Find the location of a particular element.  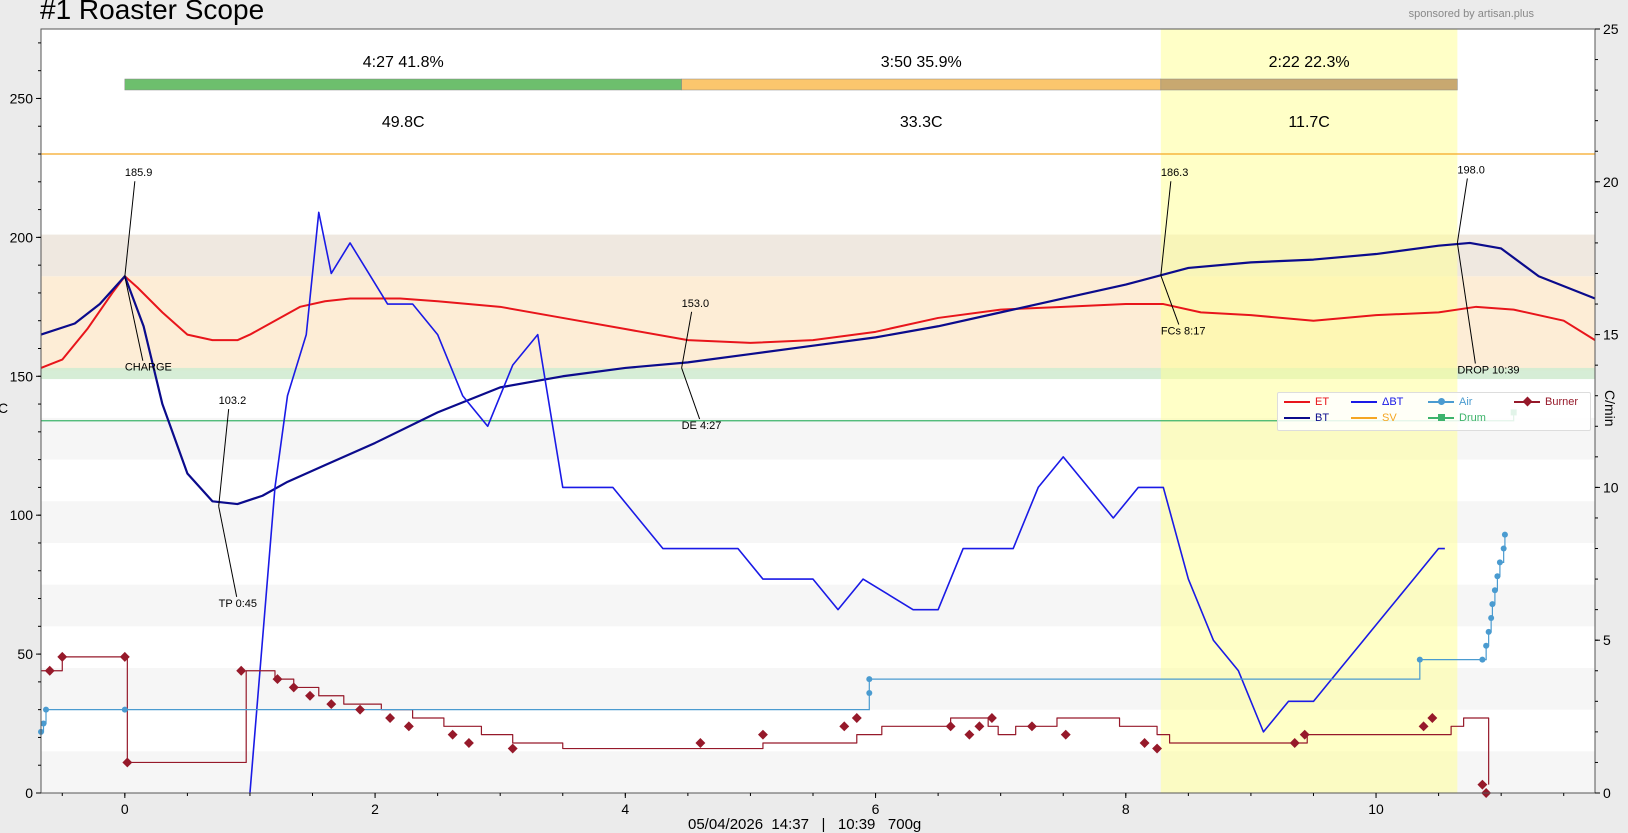

legend-label: BT is located at coordinates (1322, 418).